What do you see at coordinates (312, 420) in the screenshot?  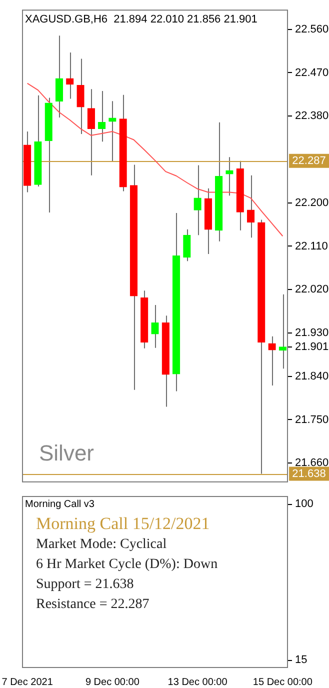 I see `y-tick-label: 21.750` at bounding box center [312, 420].